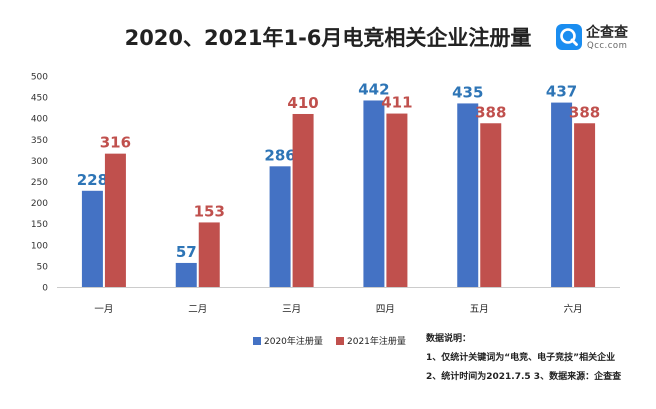 This screenshot has width=656, height=409. Describe the element at coordinates (39, 120) in the screenshot. I see `y-tick-label: 400` at that location.